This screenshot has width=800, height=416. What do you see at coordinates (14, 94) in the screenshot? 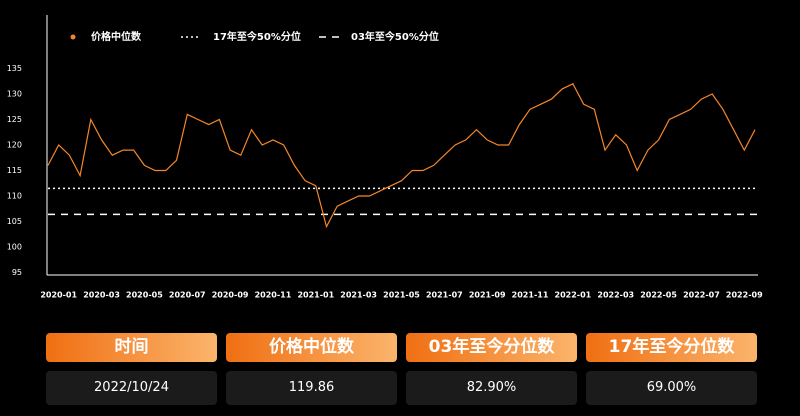
I see `y-tick-label: 130` at bounding box center [14, 94].